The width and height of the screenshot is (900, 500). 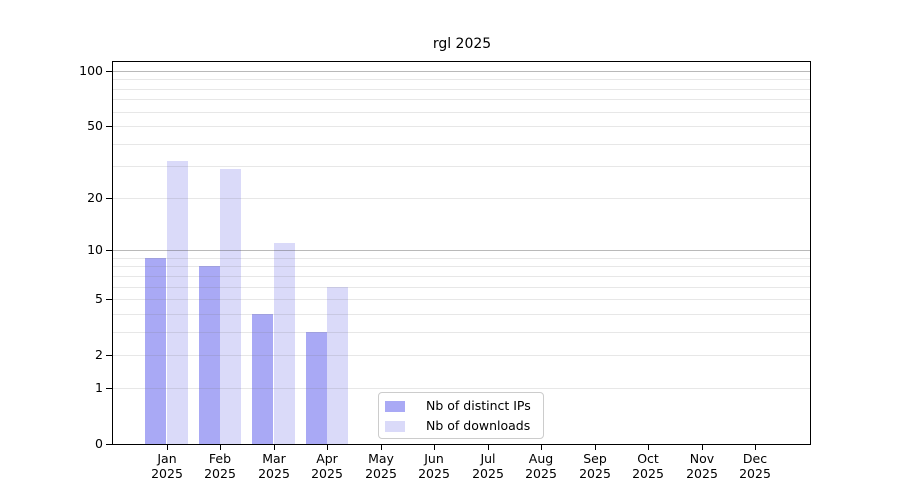 What do you see at coordinates (167, 458) in the screenshot?
I see `x-tick-month: Jan` at bounding box center [167, 458].